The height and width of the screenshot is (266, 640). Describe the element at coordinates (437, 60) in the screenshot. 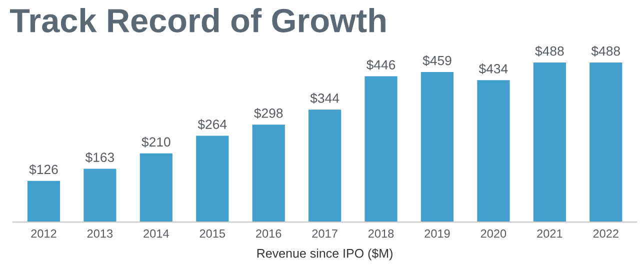

I see `data-label: $459` at that location.